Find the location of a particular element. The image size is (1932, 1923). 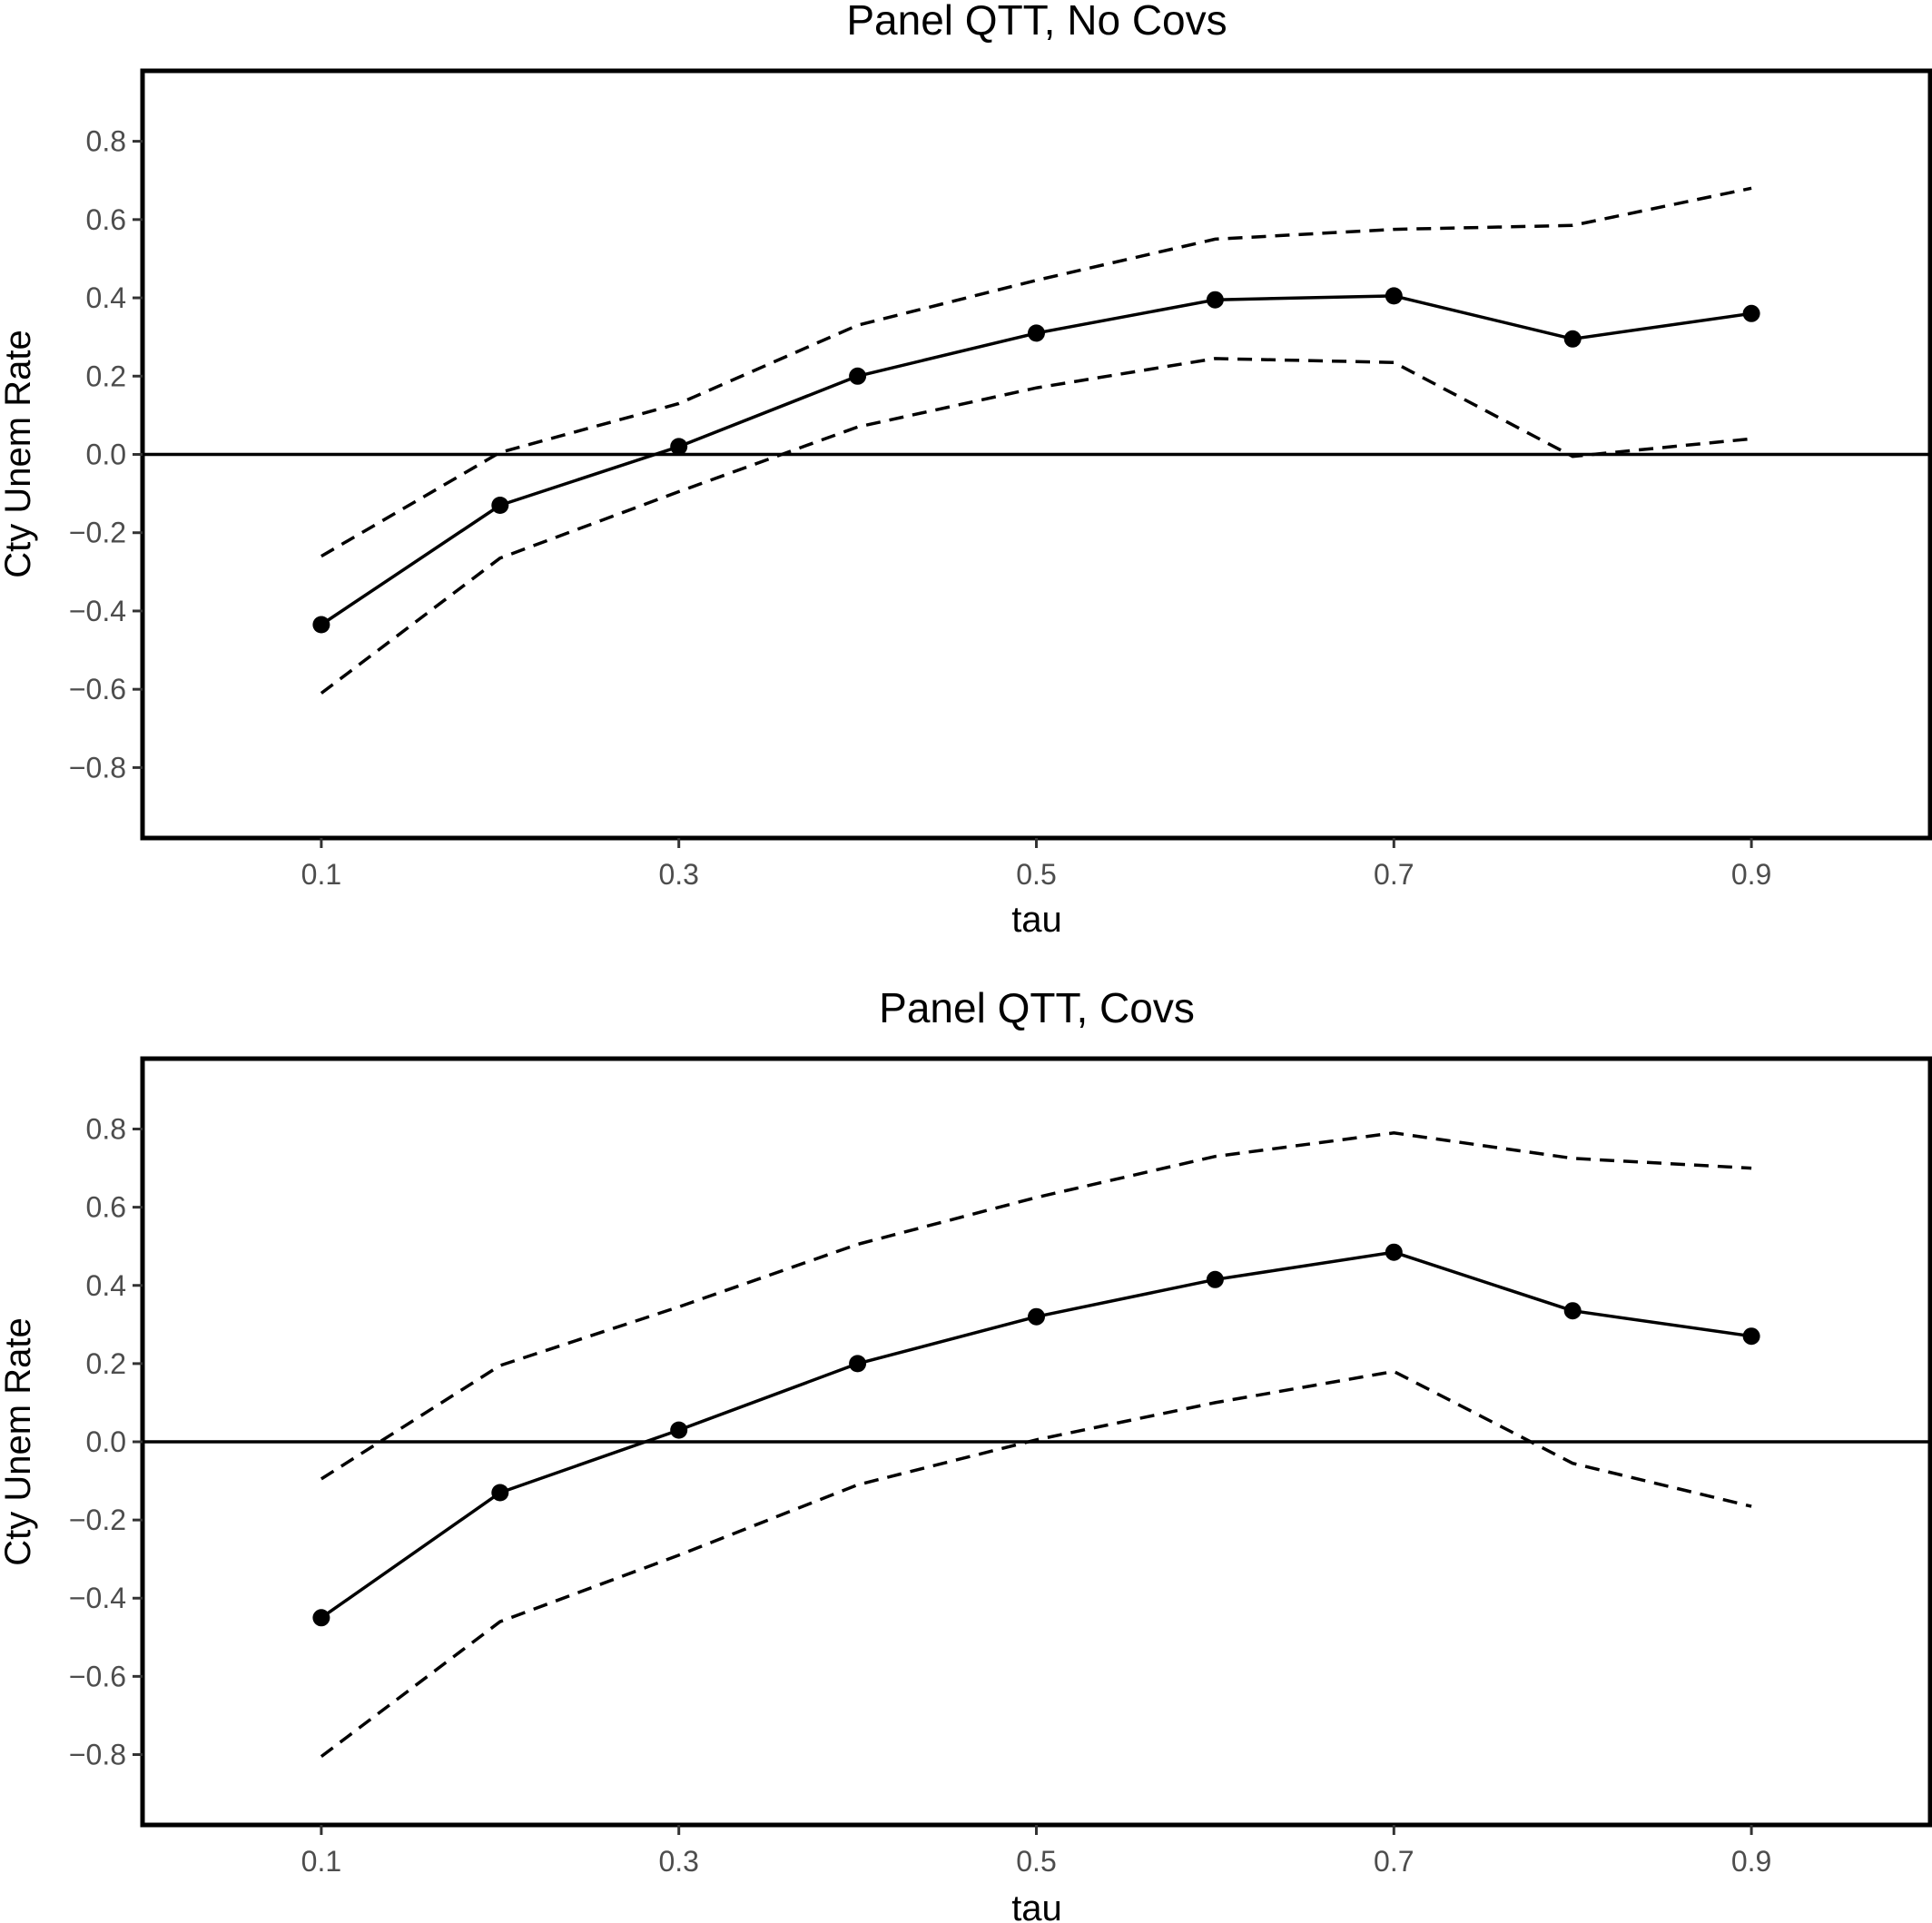

panel-title: Panel QTT, No Covs is located at coordinates (1036, 22).